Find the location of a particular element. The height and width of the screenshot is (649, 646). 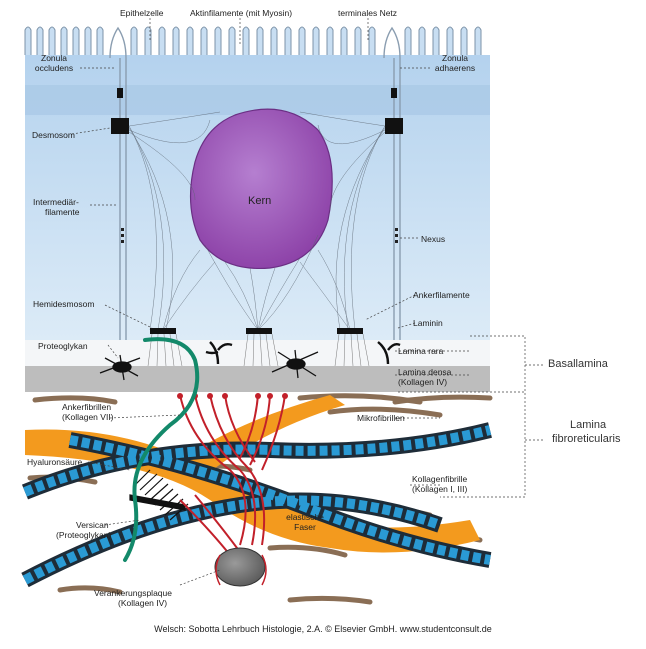

label-terminales-netz: terminales Netz is located at coordinates (368, 13).